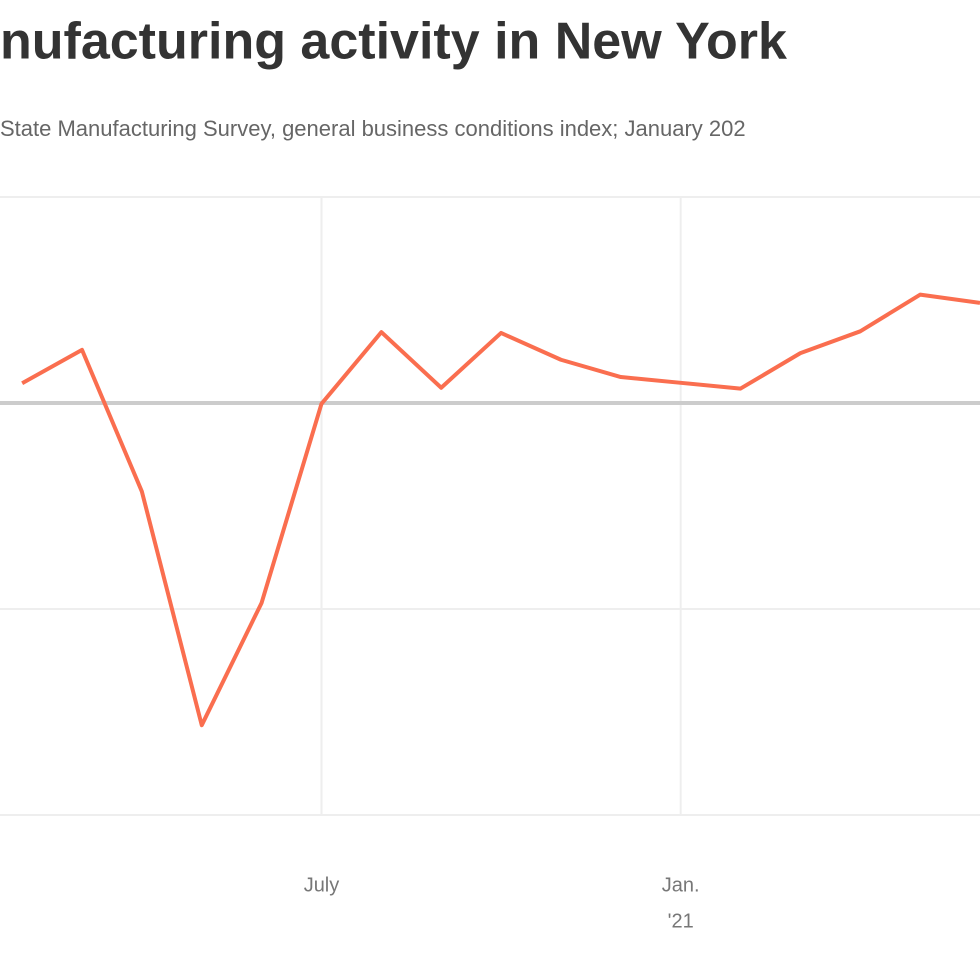 The image size is (980, 980). I want to click on x-tick-label: Jan., so click(681, 885).